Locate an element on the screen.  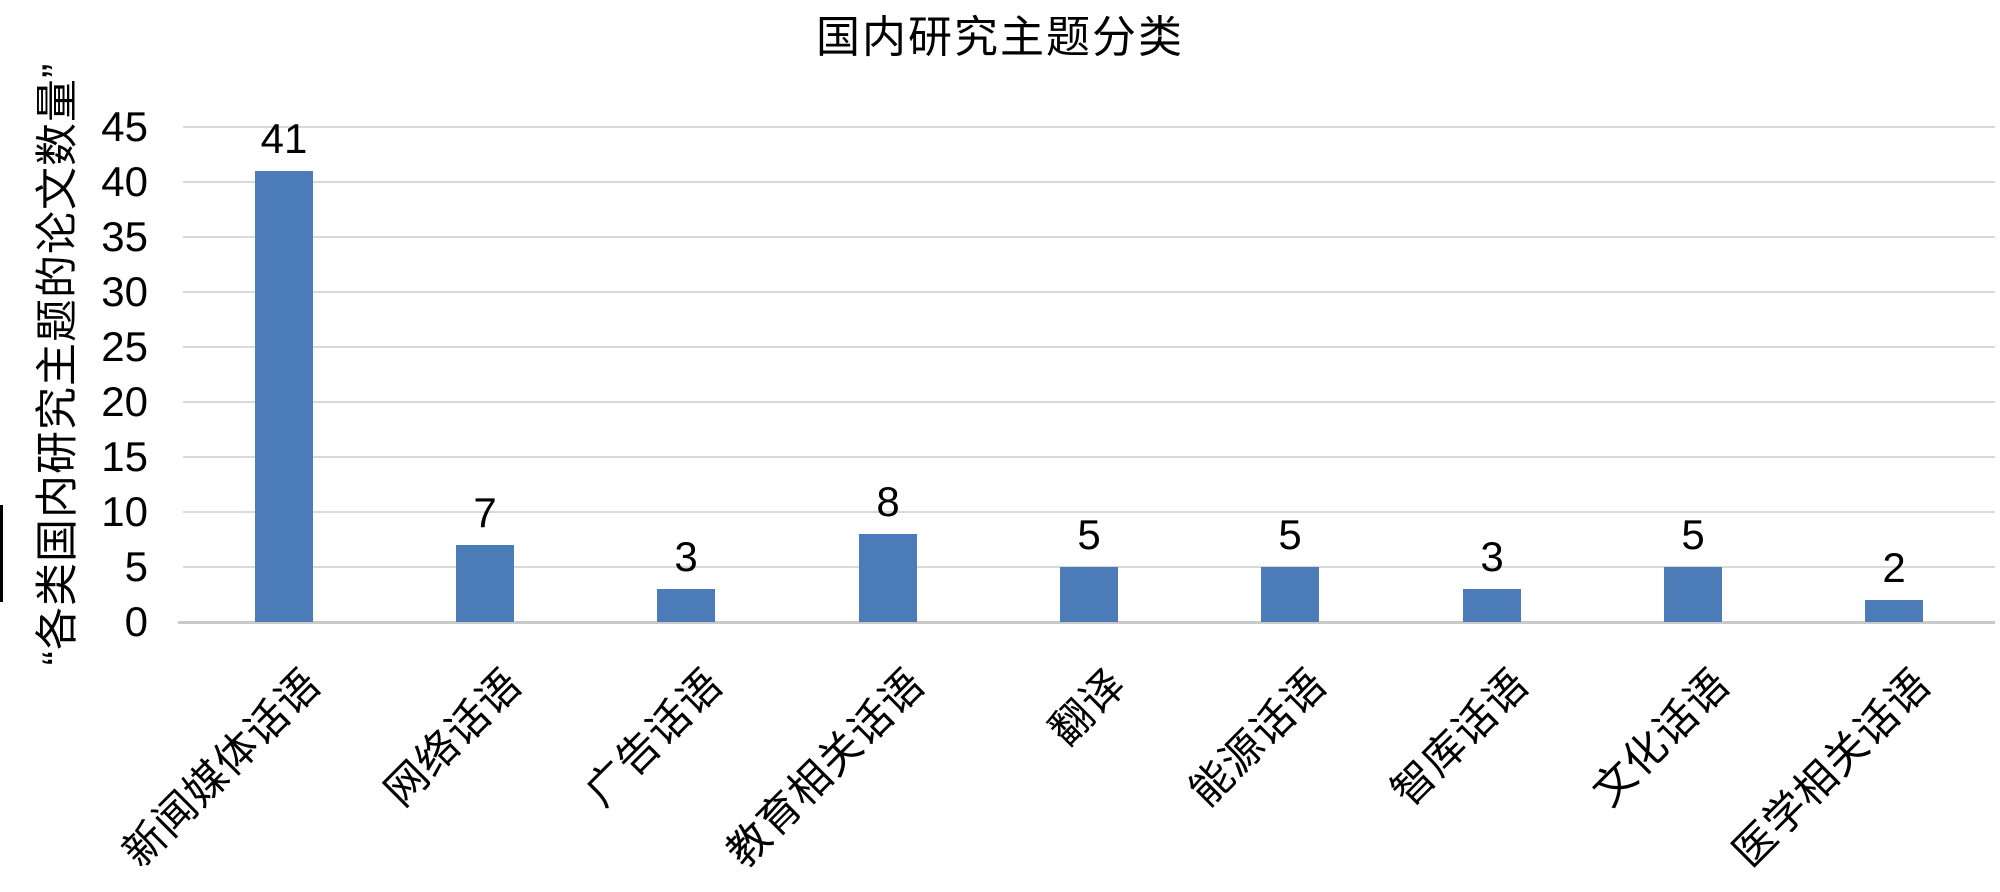
x-category-label: 翻译 is located at coordinates (1087, 707).